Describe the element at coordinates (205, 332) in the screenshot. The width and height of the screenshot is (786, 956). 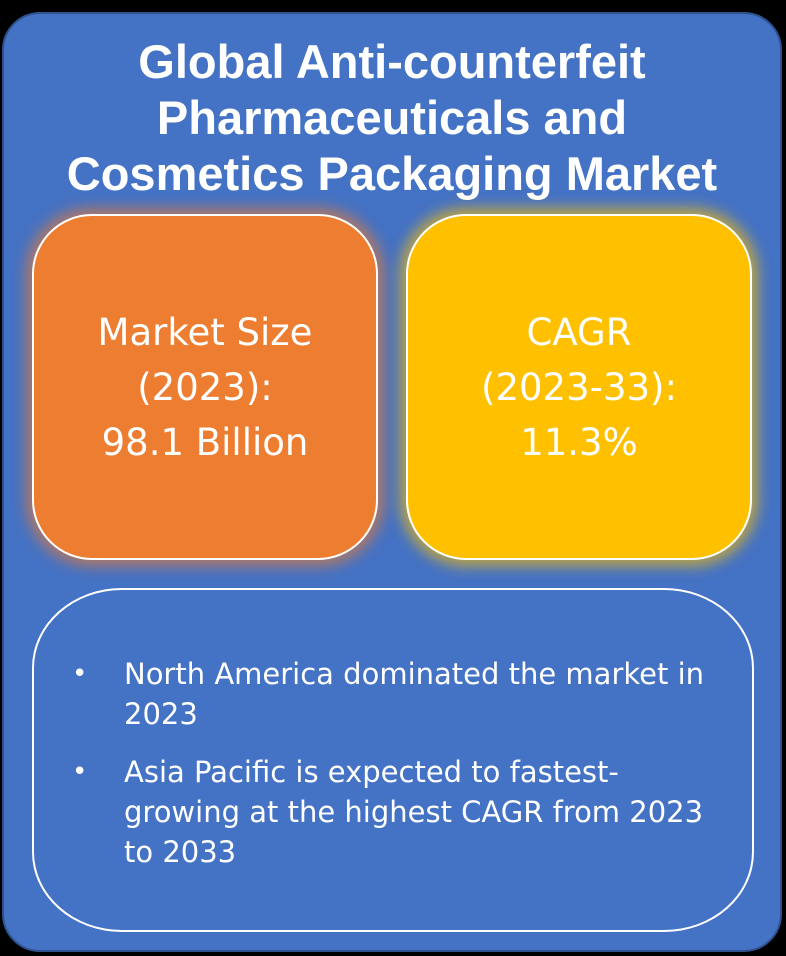
I see `market-size-label: Market Size` at that location.